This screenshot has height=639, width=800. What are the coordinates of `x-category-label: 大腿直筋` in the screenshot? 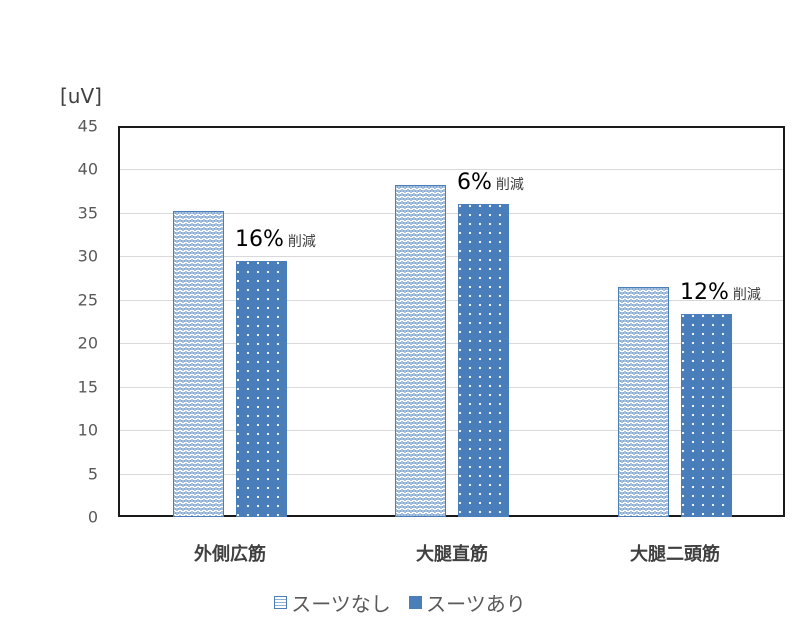 It's located at (452, 554).